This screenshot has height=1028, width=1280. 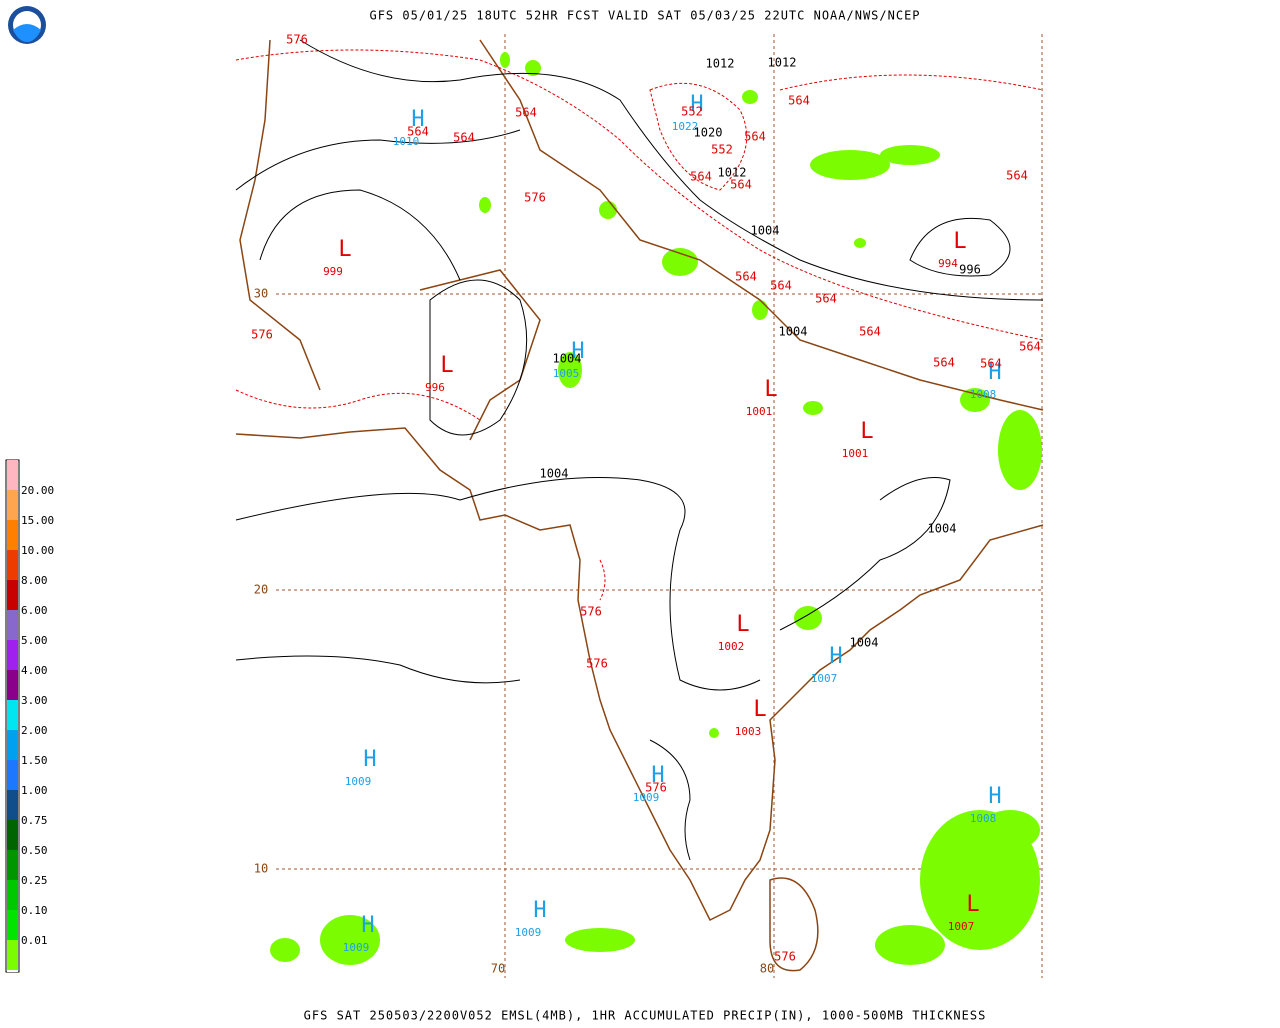 What do you see at coordinates (333, 271) in the screenshot?
I see `pressure-center-value: 999` at bounding box center [333, 271].